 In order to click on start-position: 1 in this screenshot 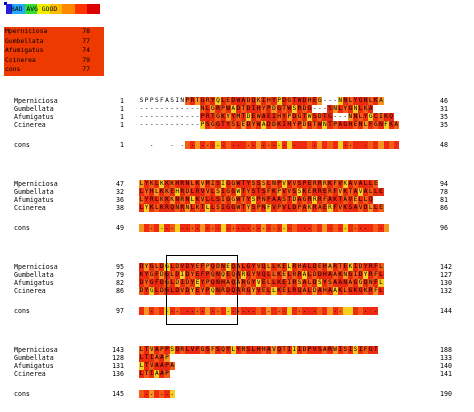, I will do `click(122, 109)`.